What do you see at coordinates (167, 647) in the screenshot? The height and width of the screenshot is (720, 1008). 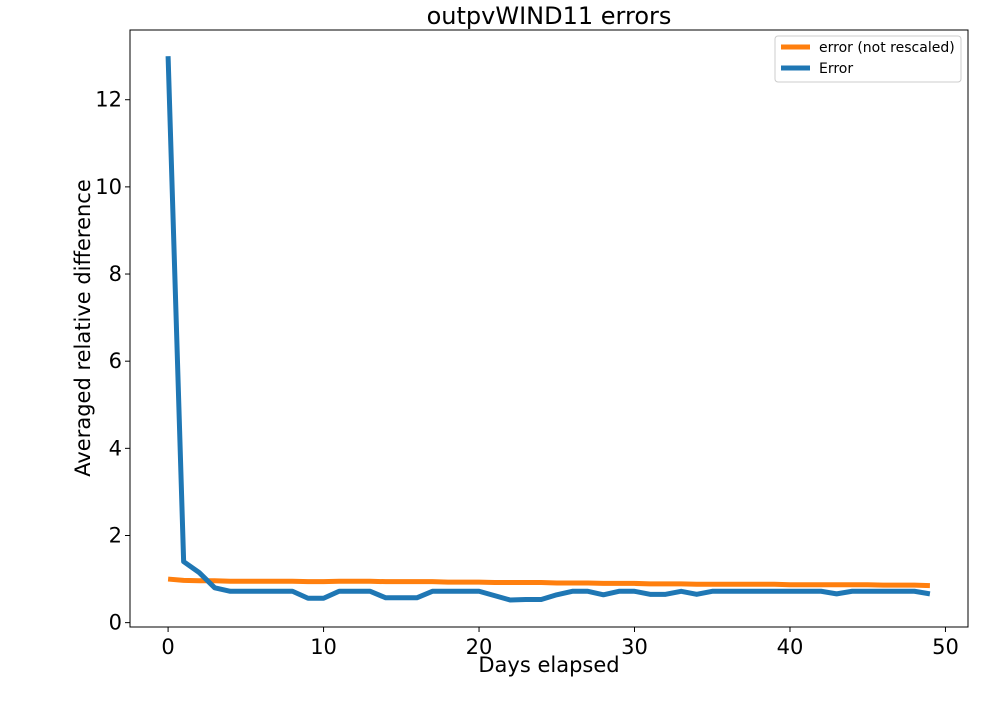 I see `x-tick-label: 0` at bounding box center [167, 647].